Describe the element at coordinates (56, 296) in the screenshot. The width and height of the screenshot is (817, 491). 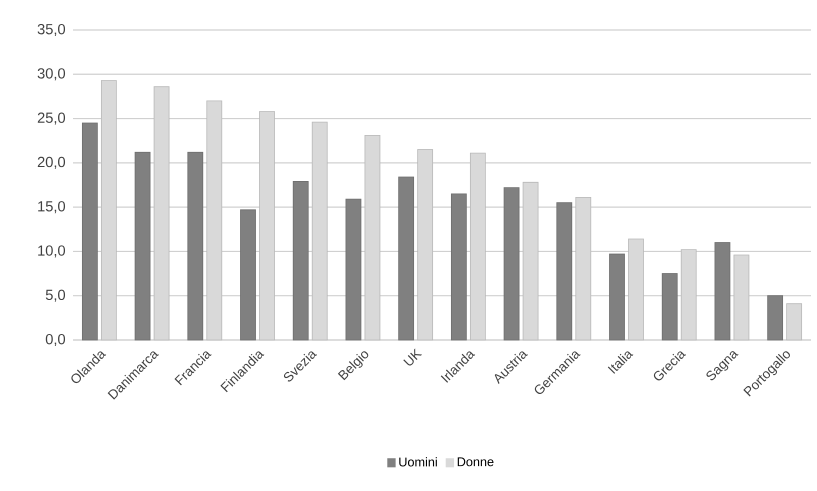
I see `y-tick-label: 5,0` at that location.